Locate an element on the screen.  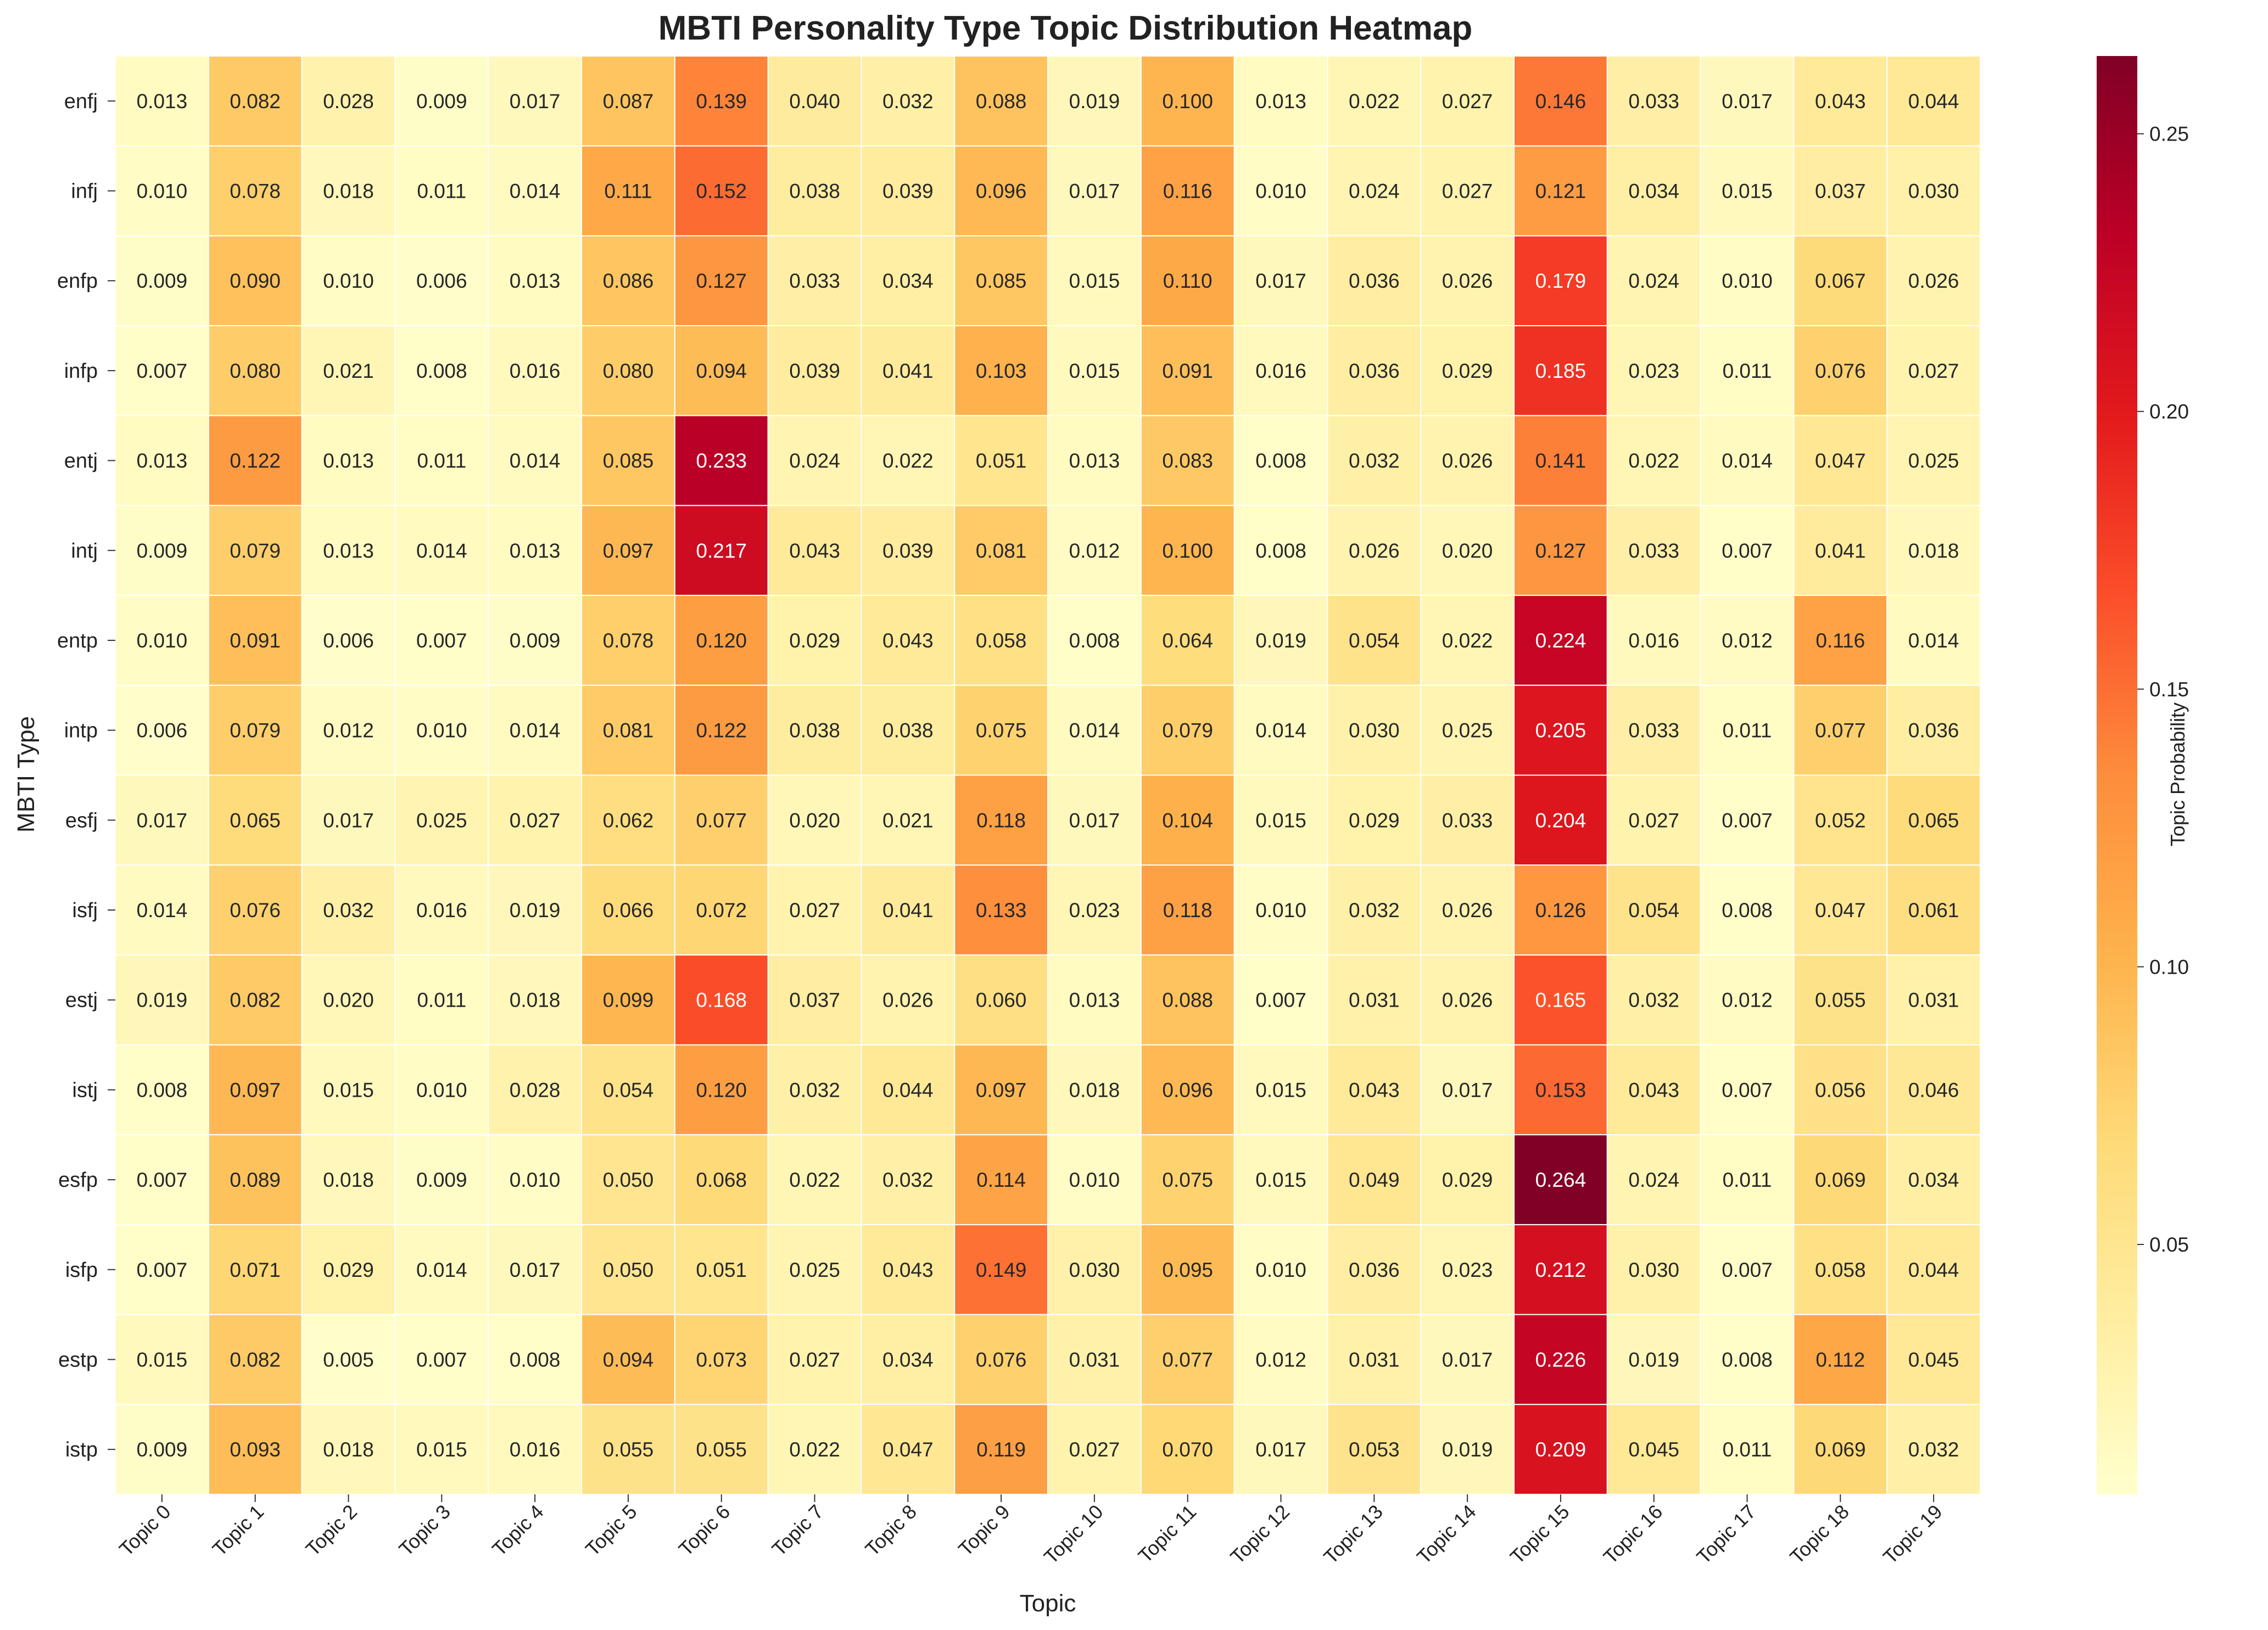
cell-value-label: 0.096 is located at coordinates (1187, 1090).